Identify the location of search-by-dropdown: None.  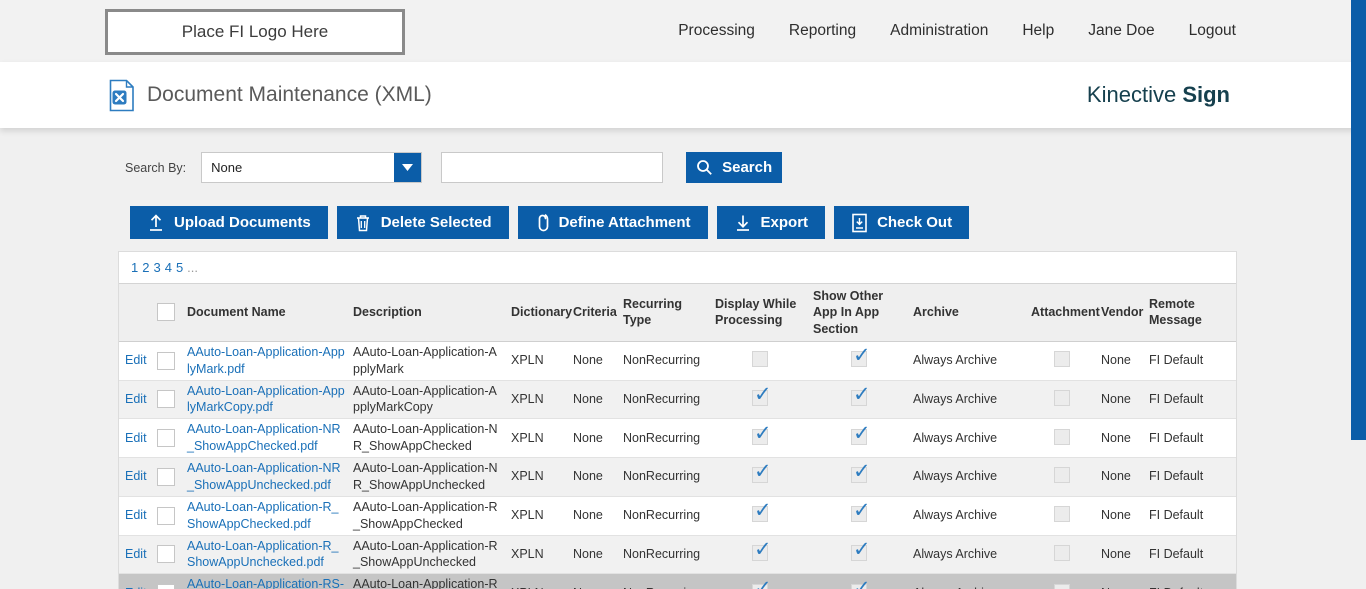
(312, 167).